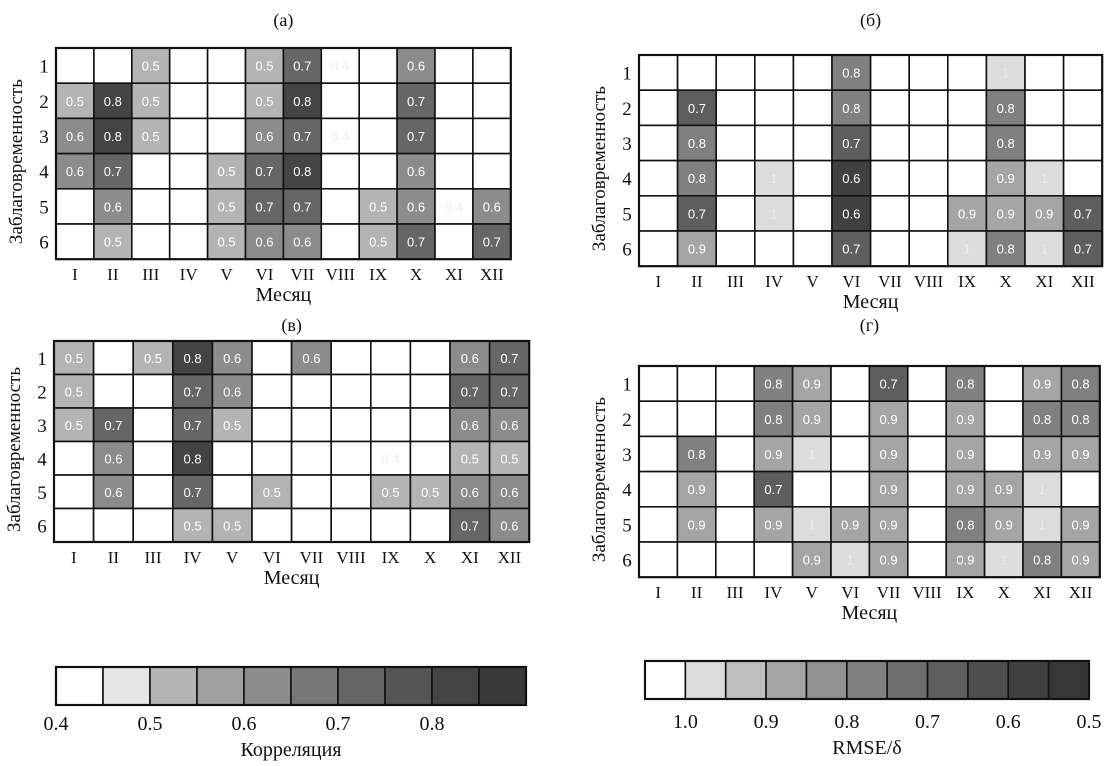  Describe the element at coordinates (150, 724) in the screenshot. I see `colorbar-tick-label: 0.5` at that location.